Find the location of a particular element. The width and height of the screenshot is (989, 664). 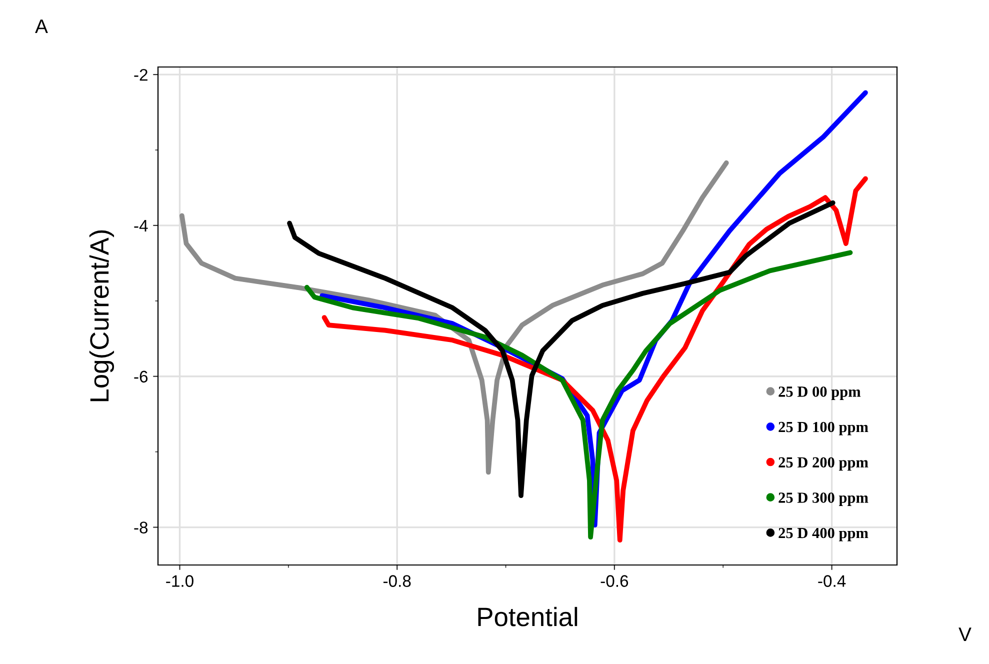

text: A is located at coordinates (41, 27).